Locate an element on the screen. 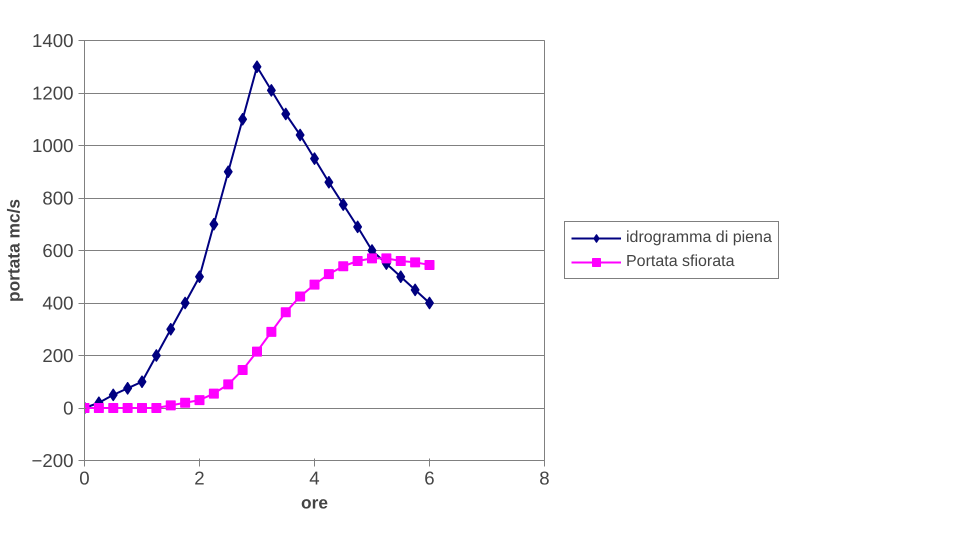 The width and height of the screenshot is (955, 560). x-axis-title: ore is located at coordinates (314, 502).